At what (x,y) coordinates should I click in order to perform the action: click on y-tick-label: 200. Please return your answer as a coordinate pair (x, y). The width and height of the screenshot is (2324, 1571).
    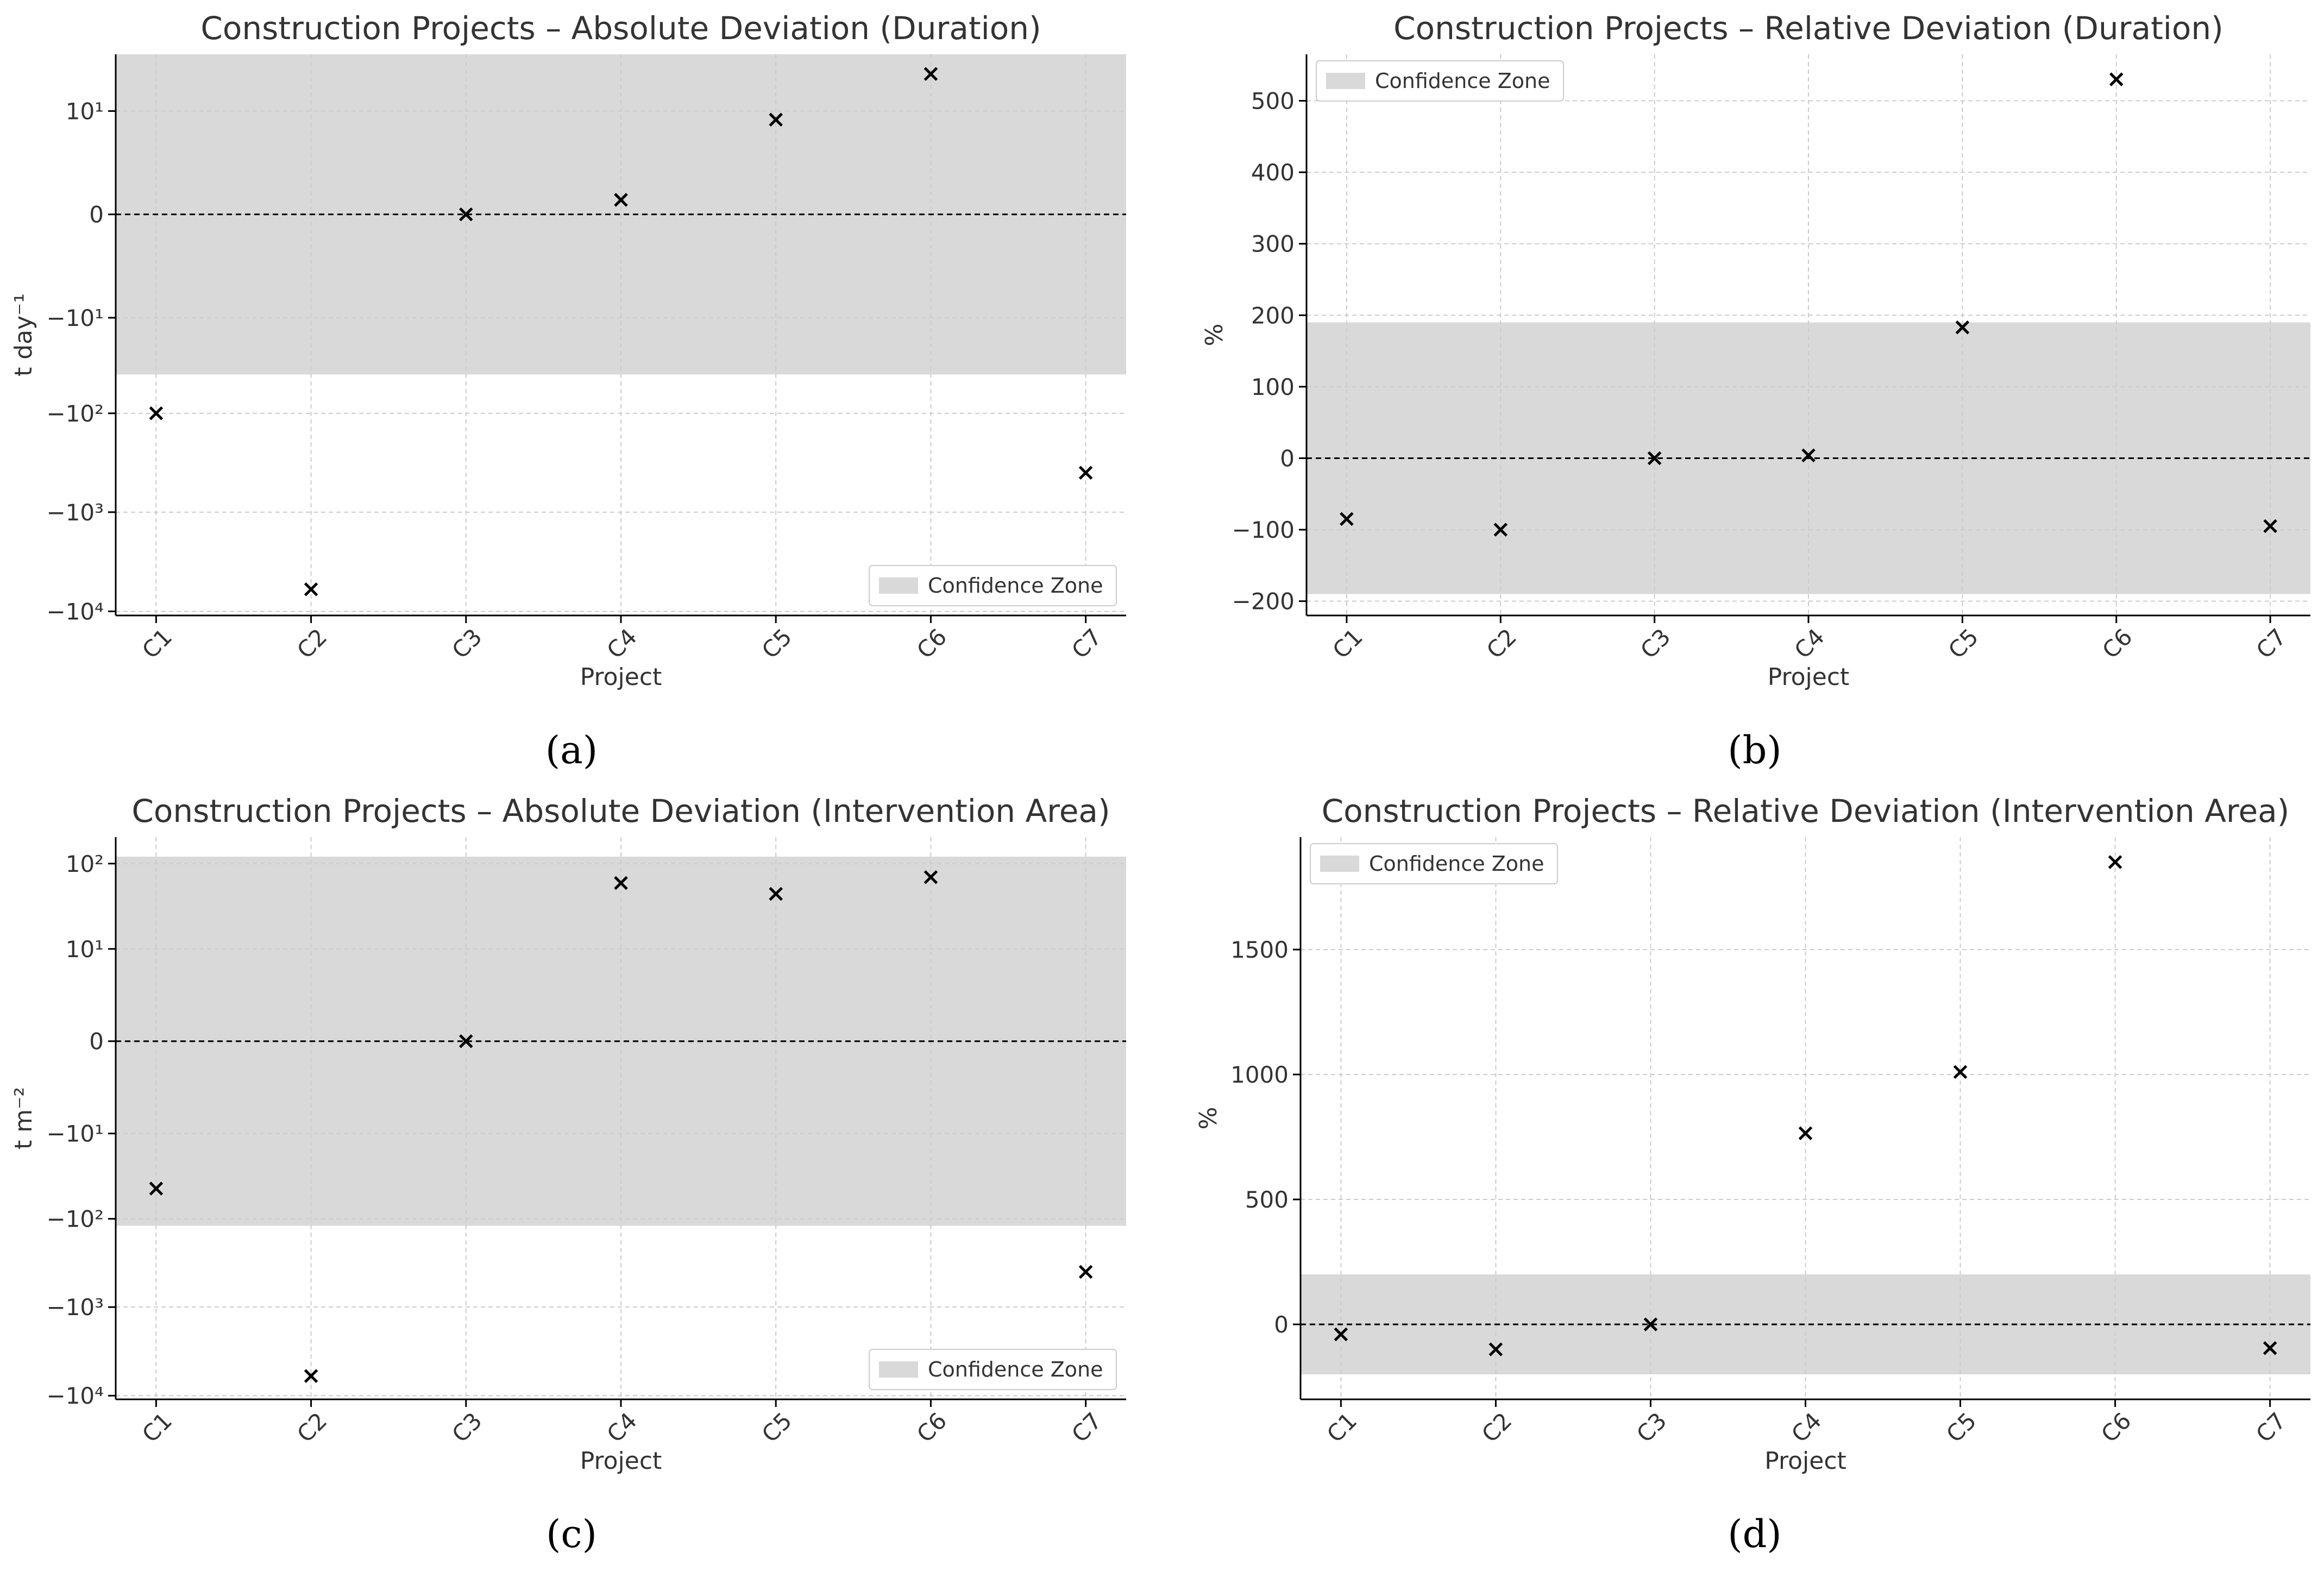
    Looking at the image, I should click on (1273, 315).